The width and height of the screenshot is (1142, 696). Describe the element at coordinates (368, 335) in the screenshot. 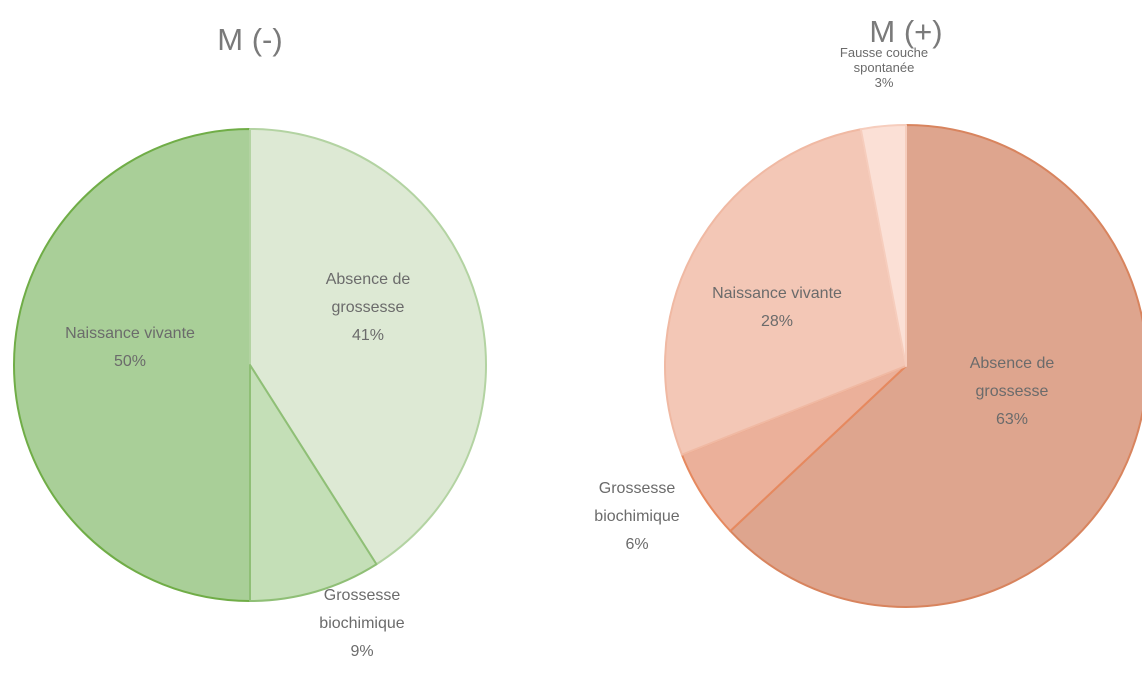

I see `slice-percentage: 41%` at that location.